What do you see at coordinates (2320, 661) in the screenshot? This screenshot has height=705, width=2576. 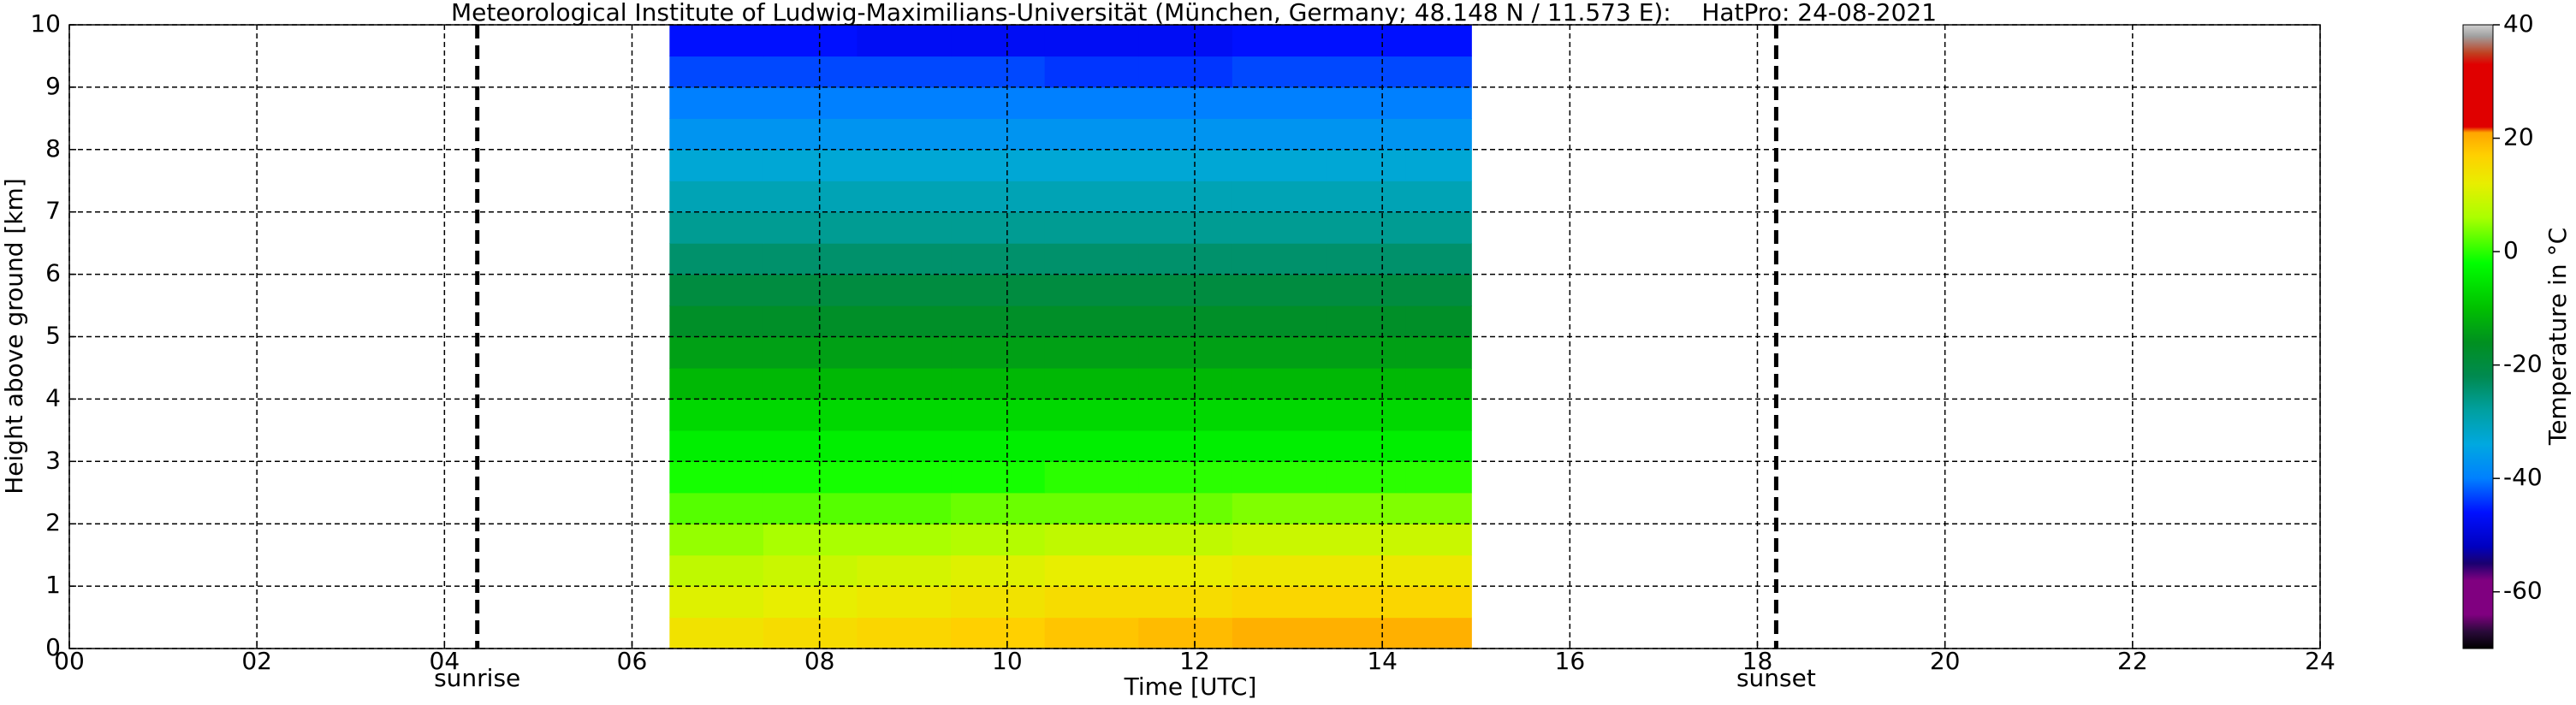 I see `x-tick-label: 24` at bounding box center [2320, 661].